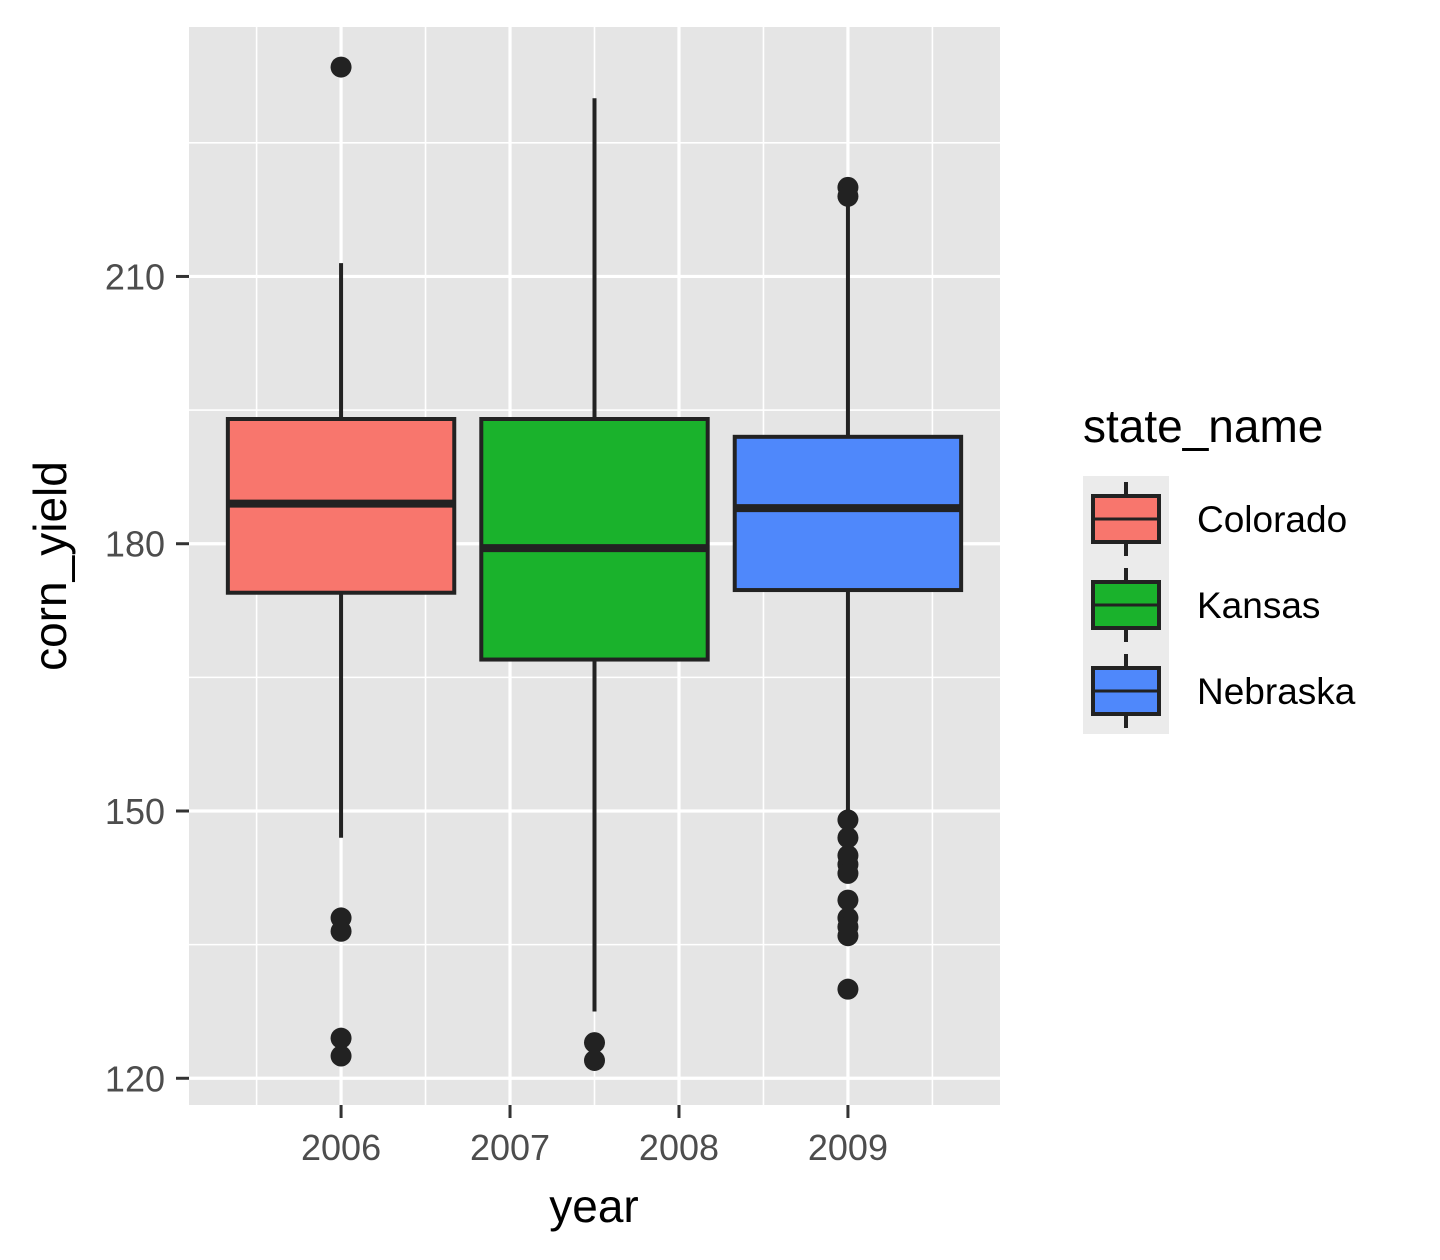  What do you see at coordinates (50, 566) in the screenshot?
I see `y-axis-title: corn_yield` at bounding box center [50, 566].